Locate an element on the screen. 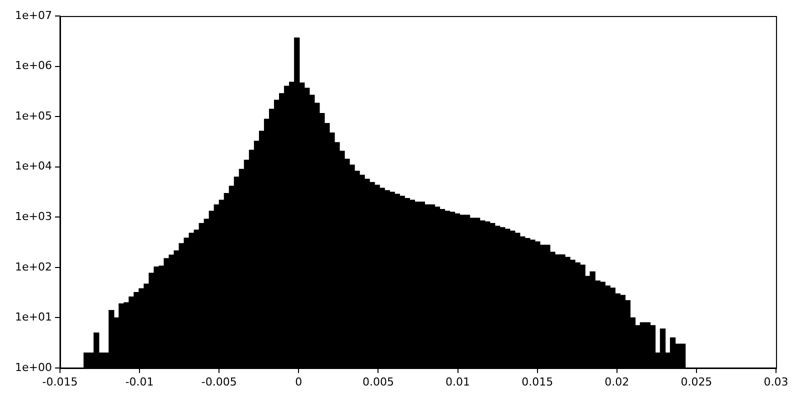 This screenshot has height=400, width=800. x-tick-label: 0 is located at coordinates (298, 381).